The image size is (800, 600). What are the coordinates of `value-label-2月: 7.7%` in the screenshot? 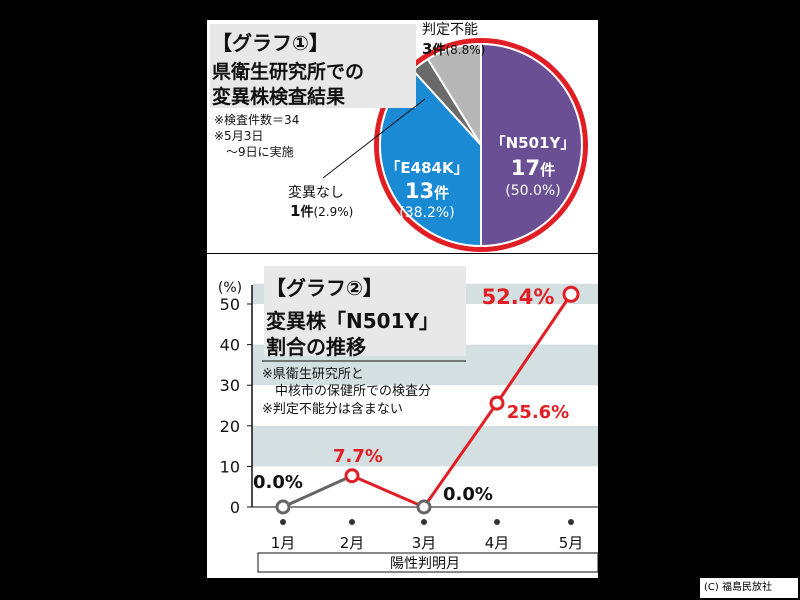 It's located at (358, 456).